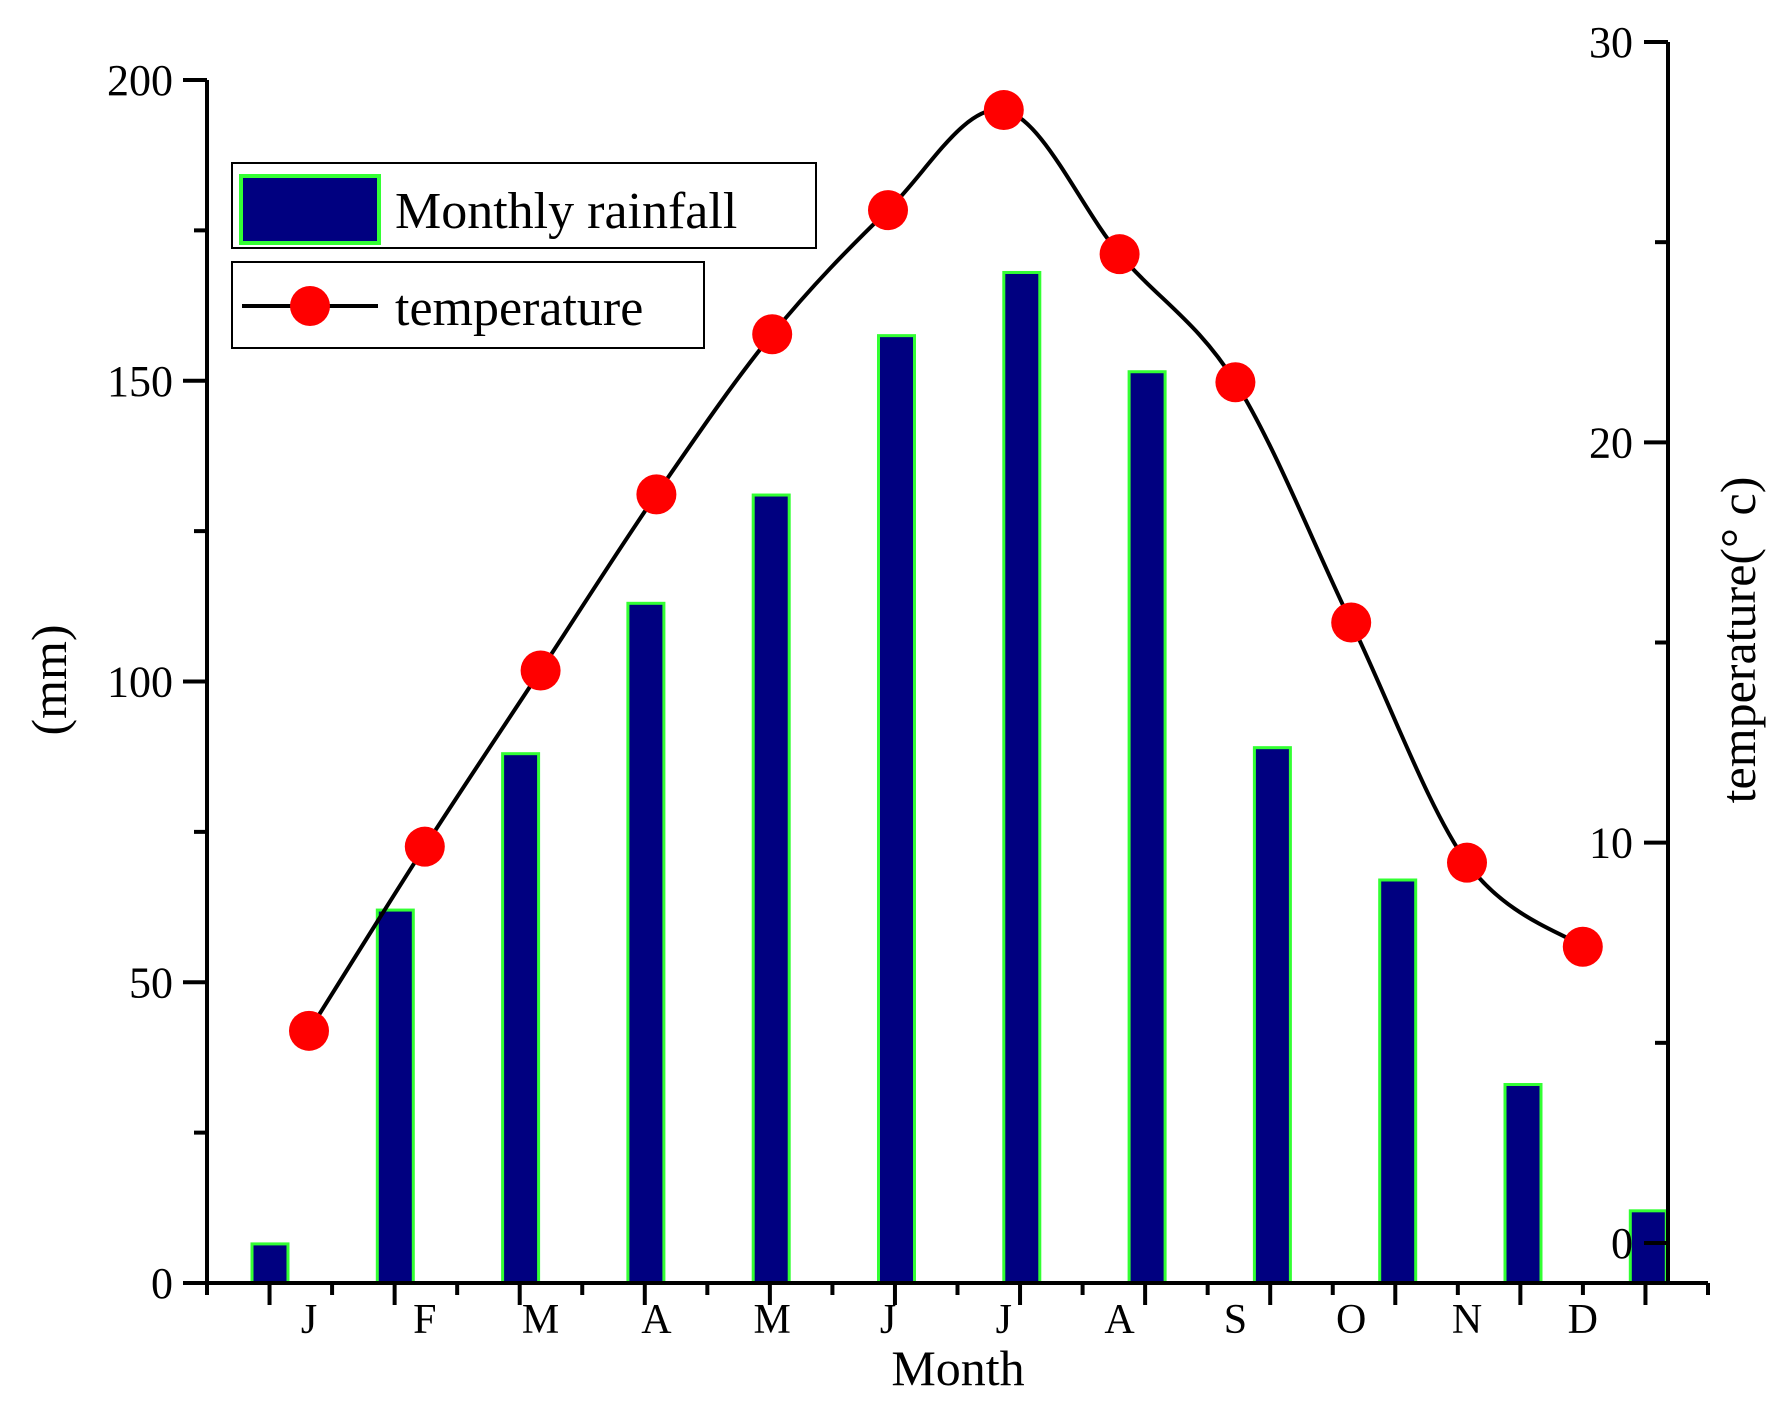 The width and height of the screenshot is (1785, 1408). Describe the element at coordinates (151, 982) in the screenshot. I see `left-tick-label: 50` at that location.